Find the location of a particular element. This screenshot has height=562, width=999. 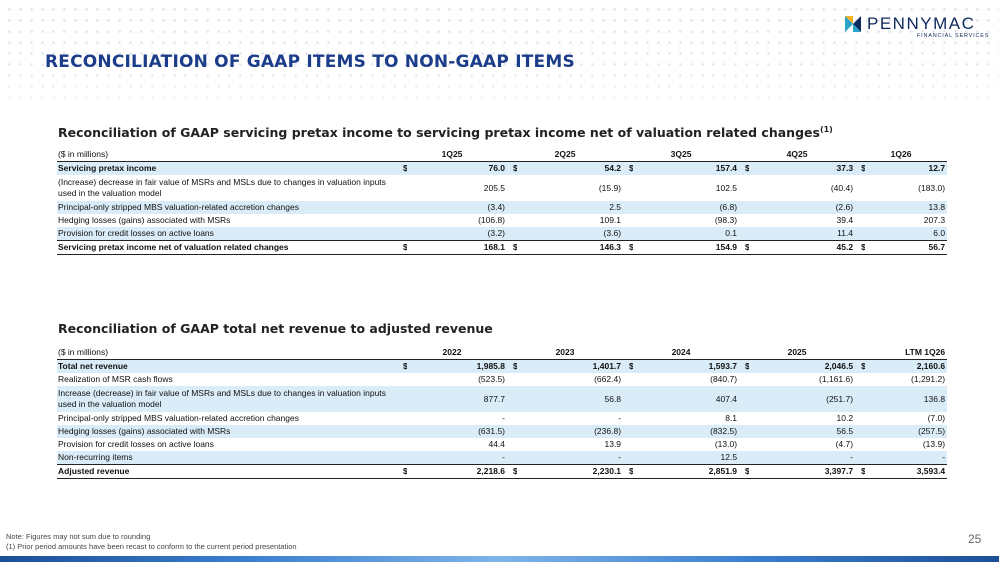

table1-col-1q25: 1Q25 is located at coordinates (452, 155).